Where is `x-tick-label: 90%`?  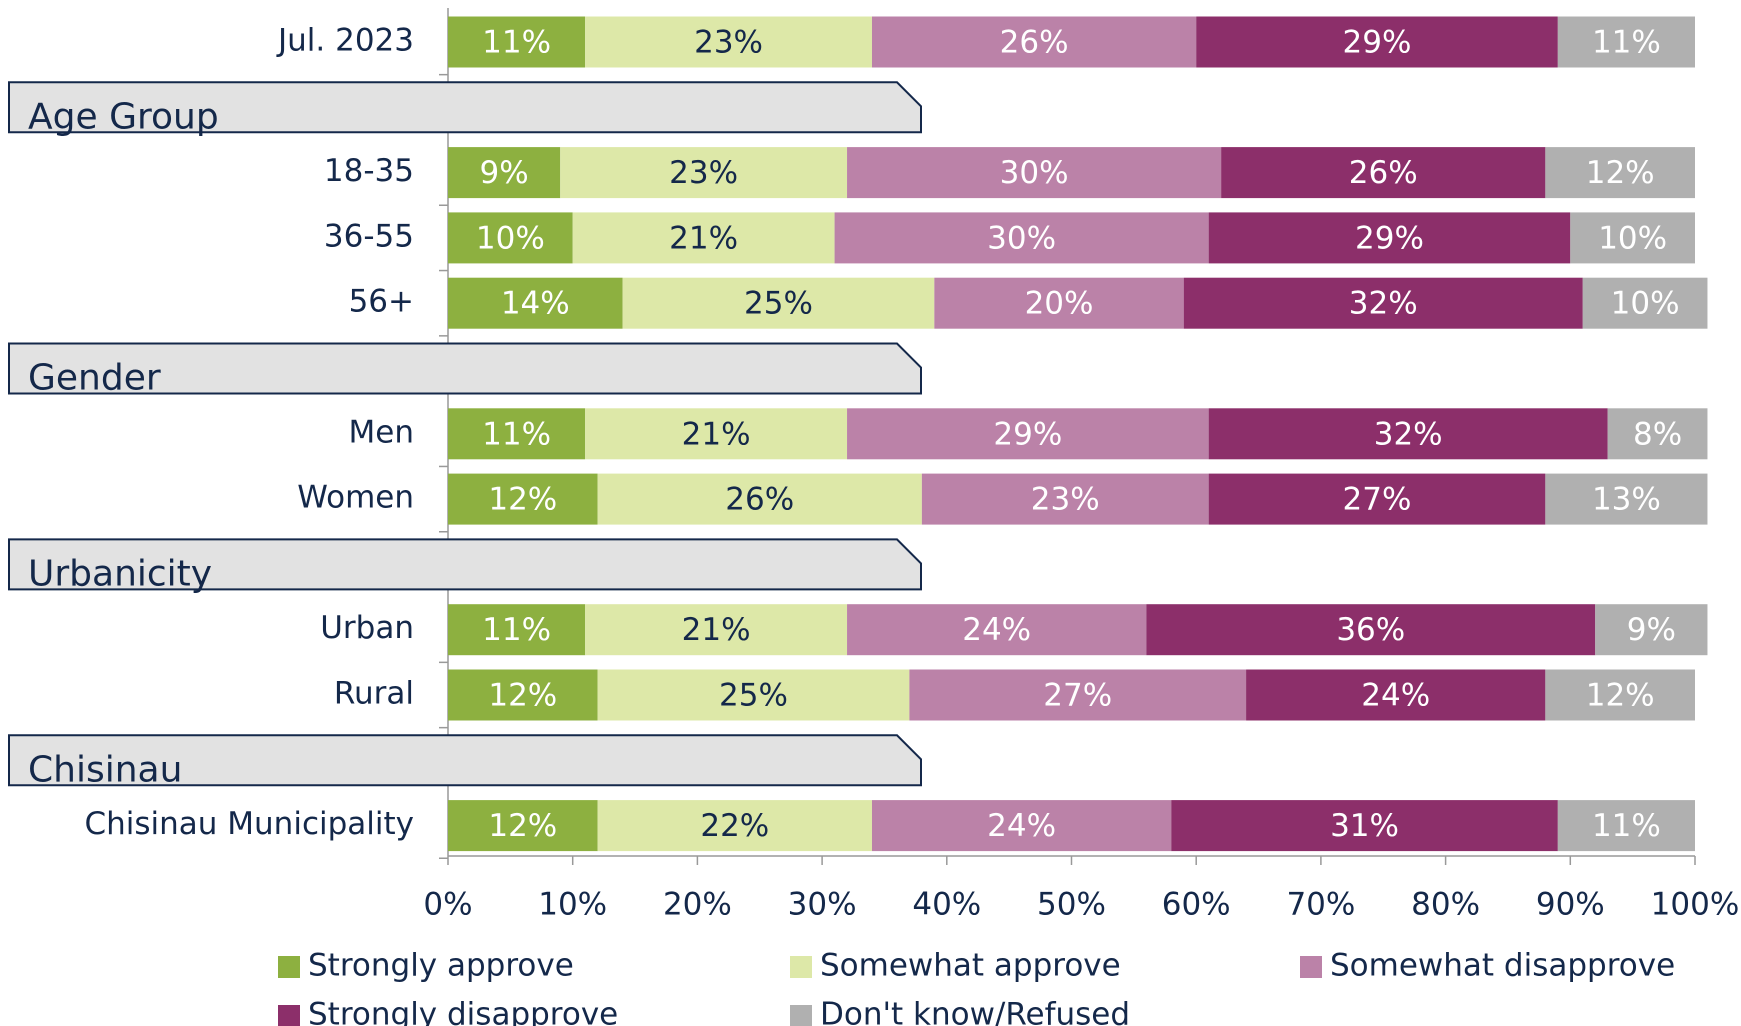
x-tick-label: 90% is located at coordinates (1570, 905).